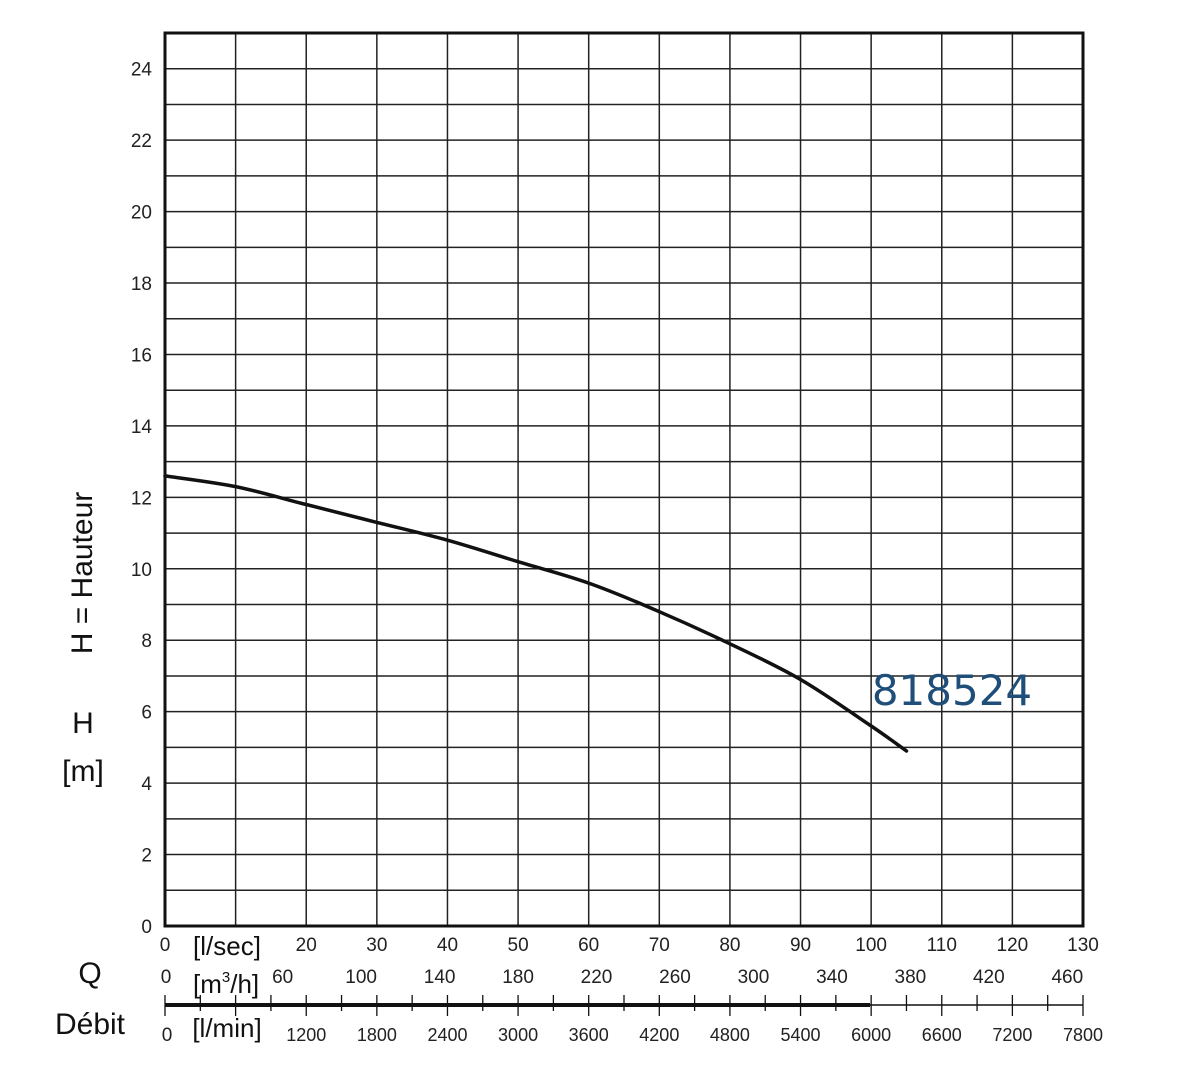 This screenshot has height=1076, width=1190. I want to click on y-tick-label: 20, so click(141, 213).